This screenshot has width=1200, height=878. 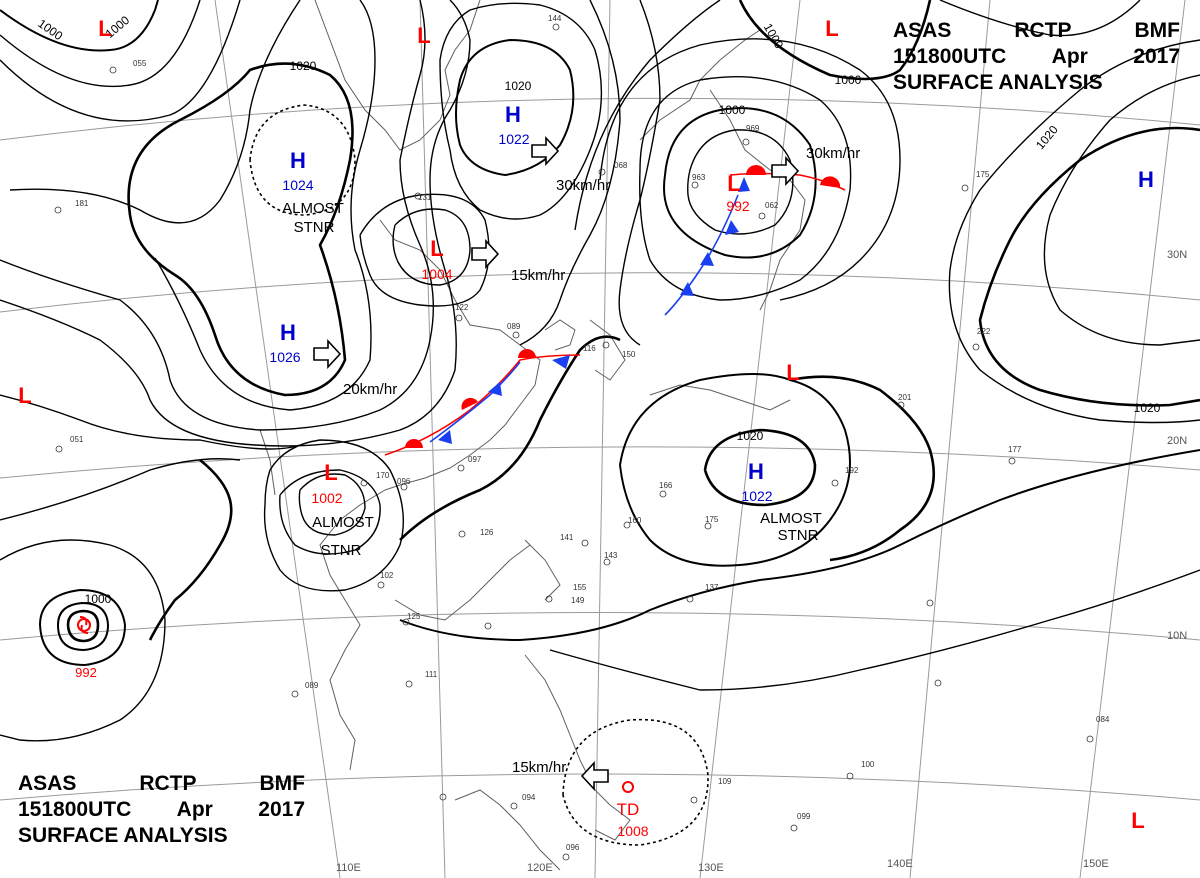 I want to click on station-value: 084, so click(x=1103, y=719).